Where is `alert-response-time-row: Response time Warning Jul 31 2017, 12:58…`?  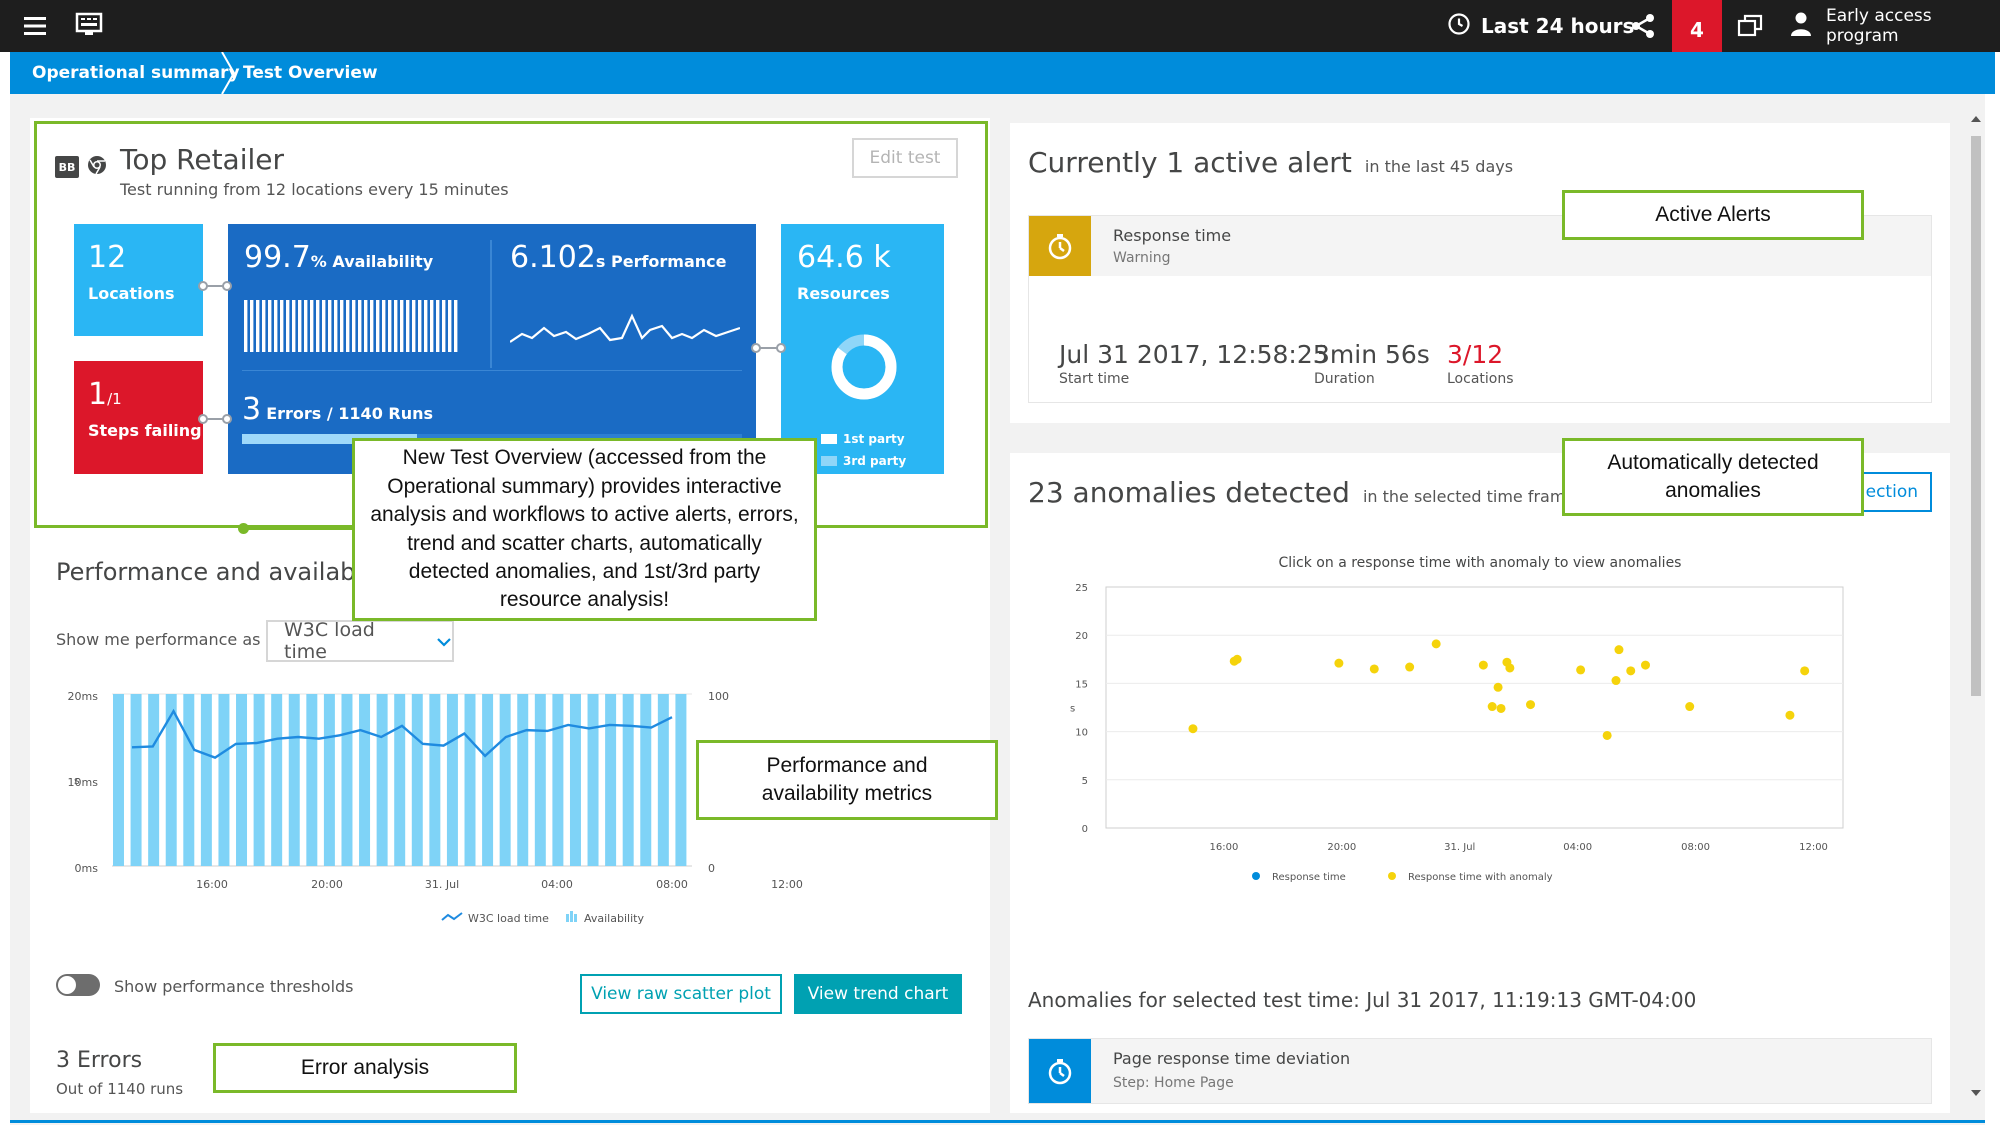
alert-response-time-row: Response time Warning Jul 31 2017, 12:58… is located at coordinates (1480, 309).